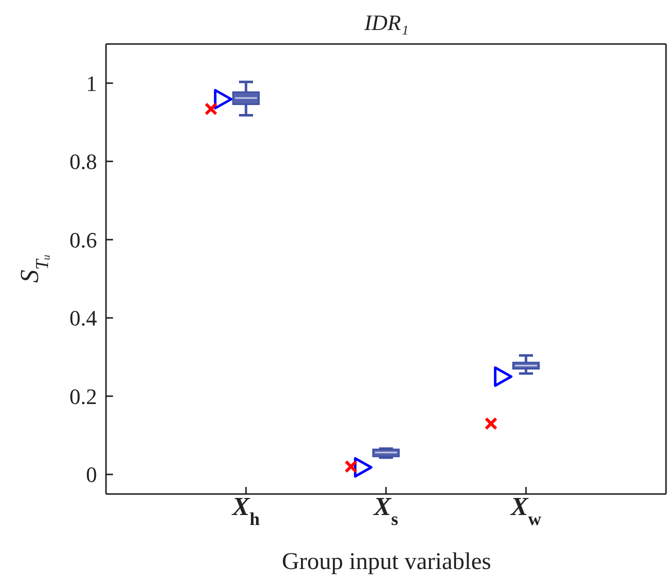 This screenshot has width=672, height=579. Describe the element at coordinates (91, 475) in the screenshot. I see `y-tick-label: 0` at that location.